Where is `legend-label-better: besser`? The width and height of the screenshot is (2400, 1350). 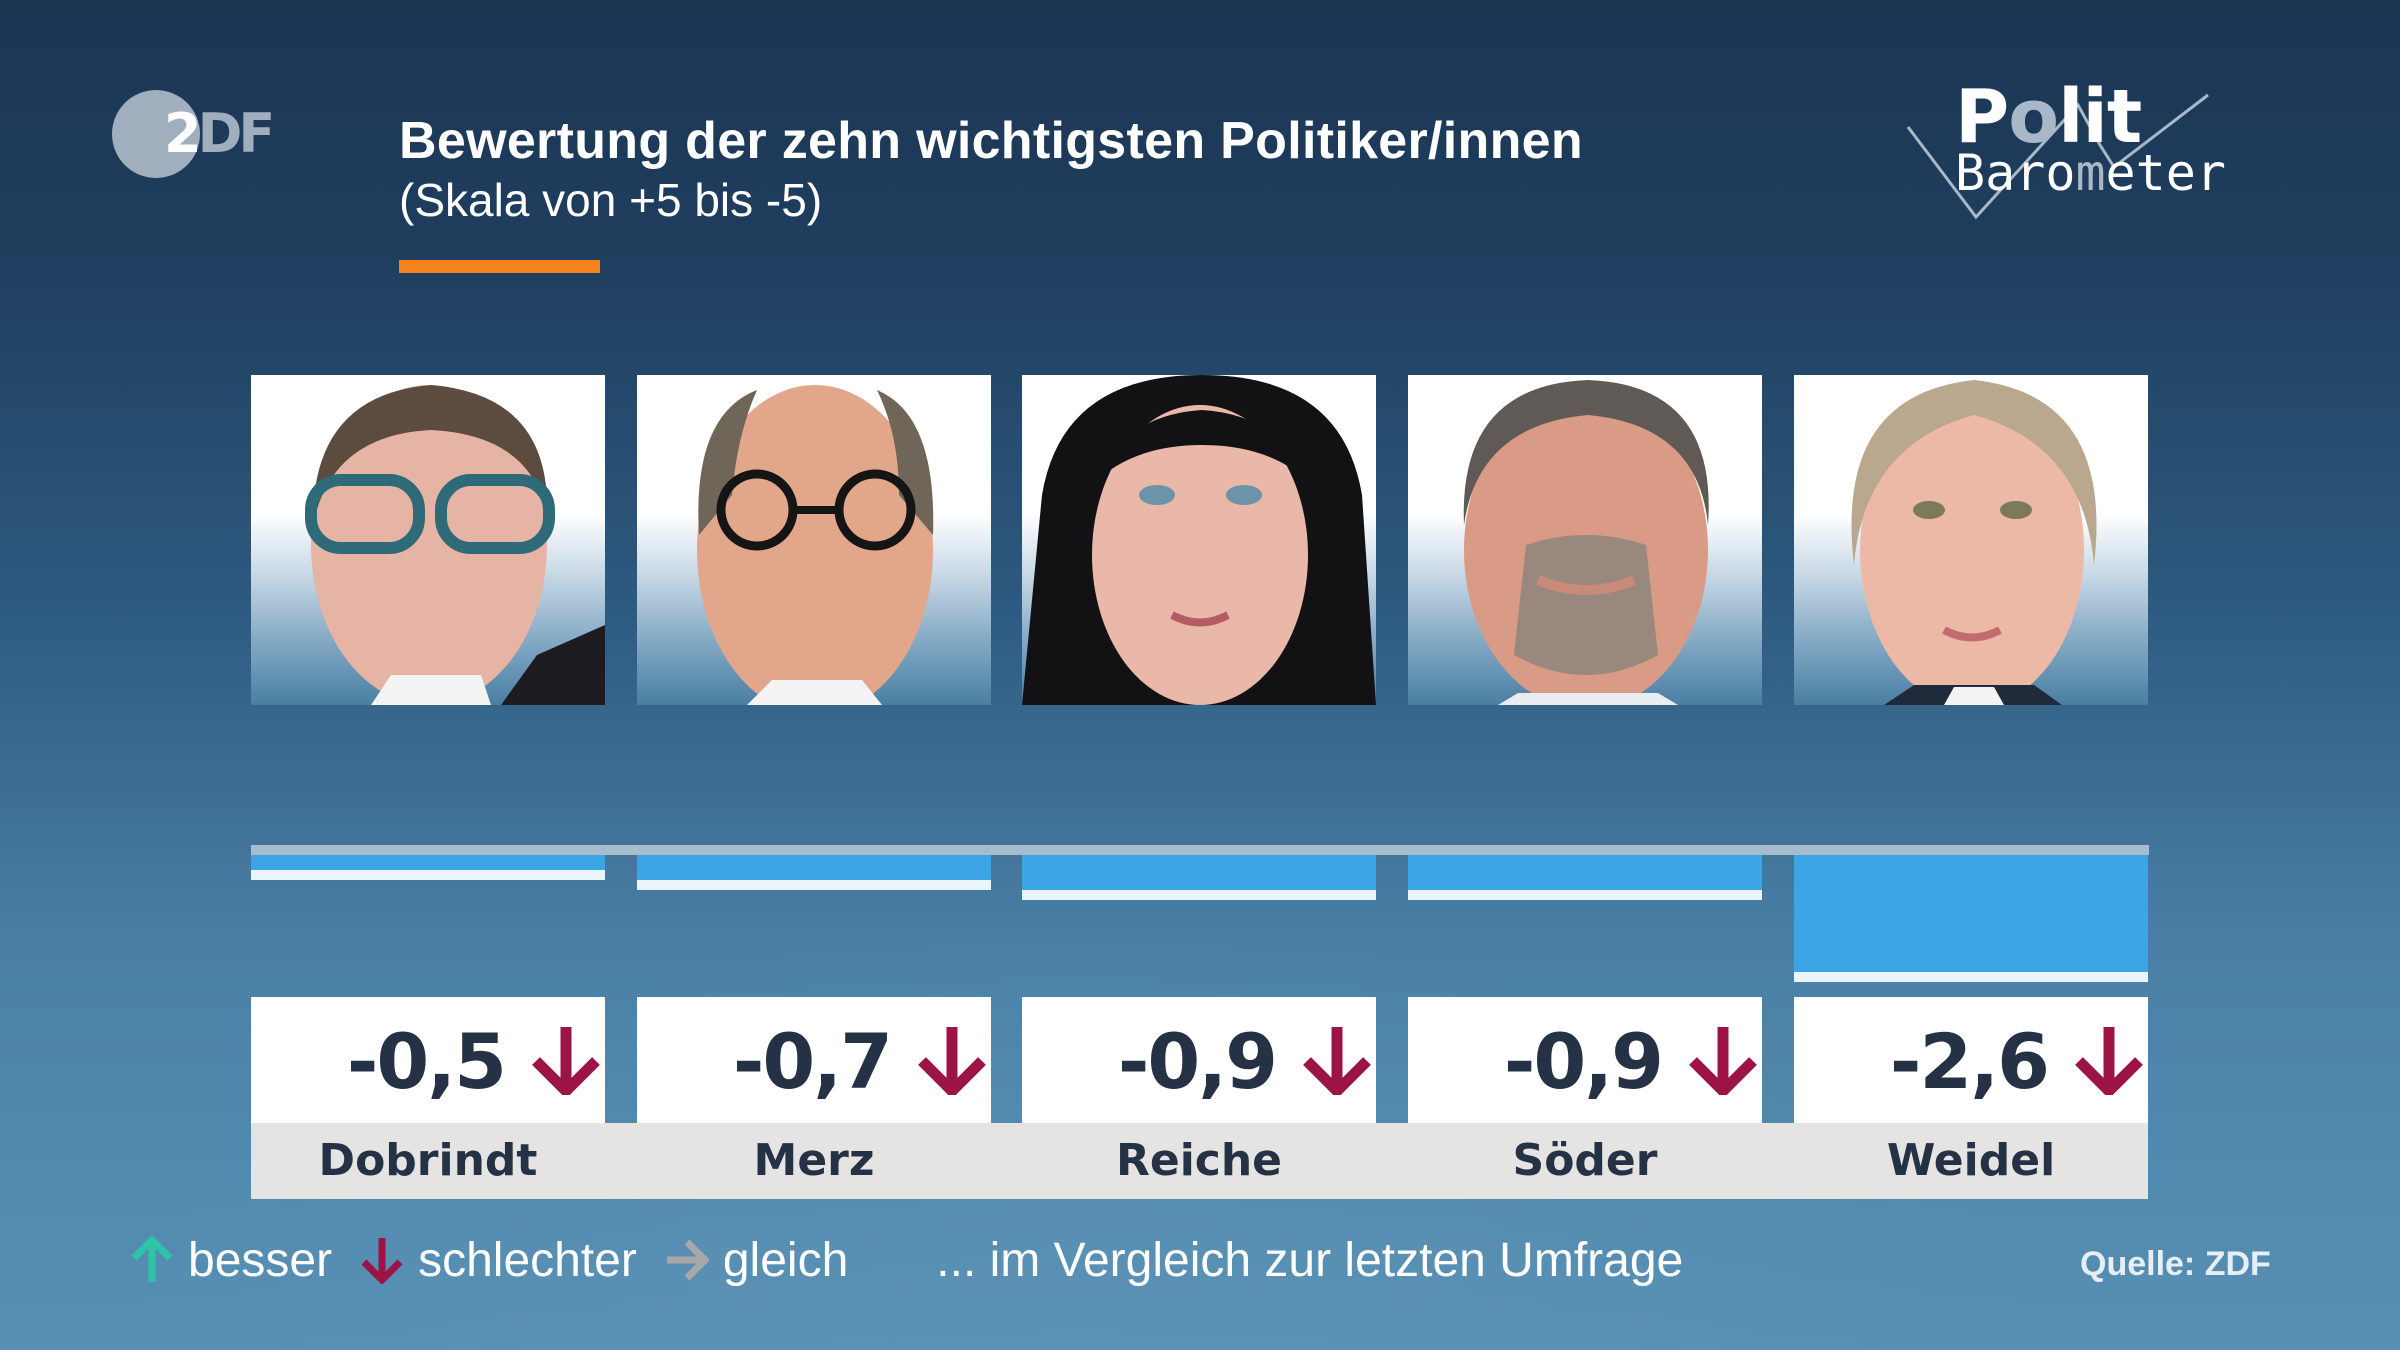 legend-label-better: besser is located at coordinates (260, 1260).